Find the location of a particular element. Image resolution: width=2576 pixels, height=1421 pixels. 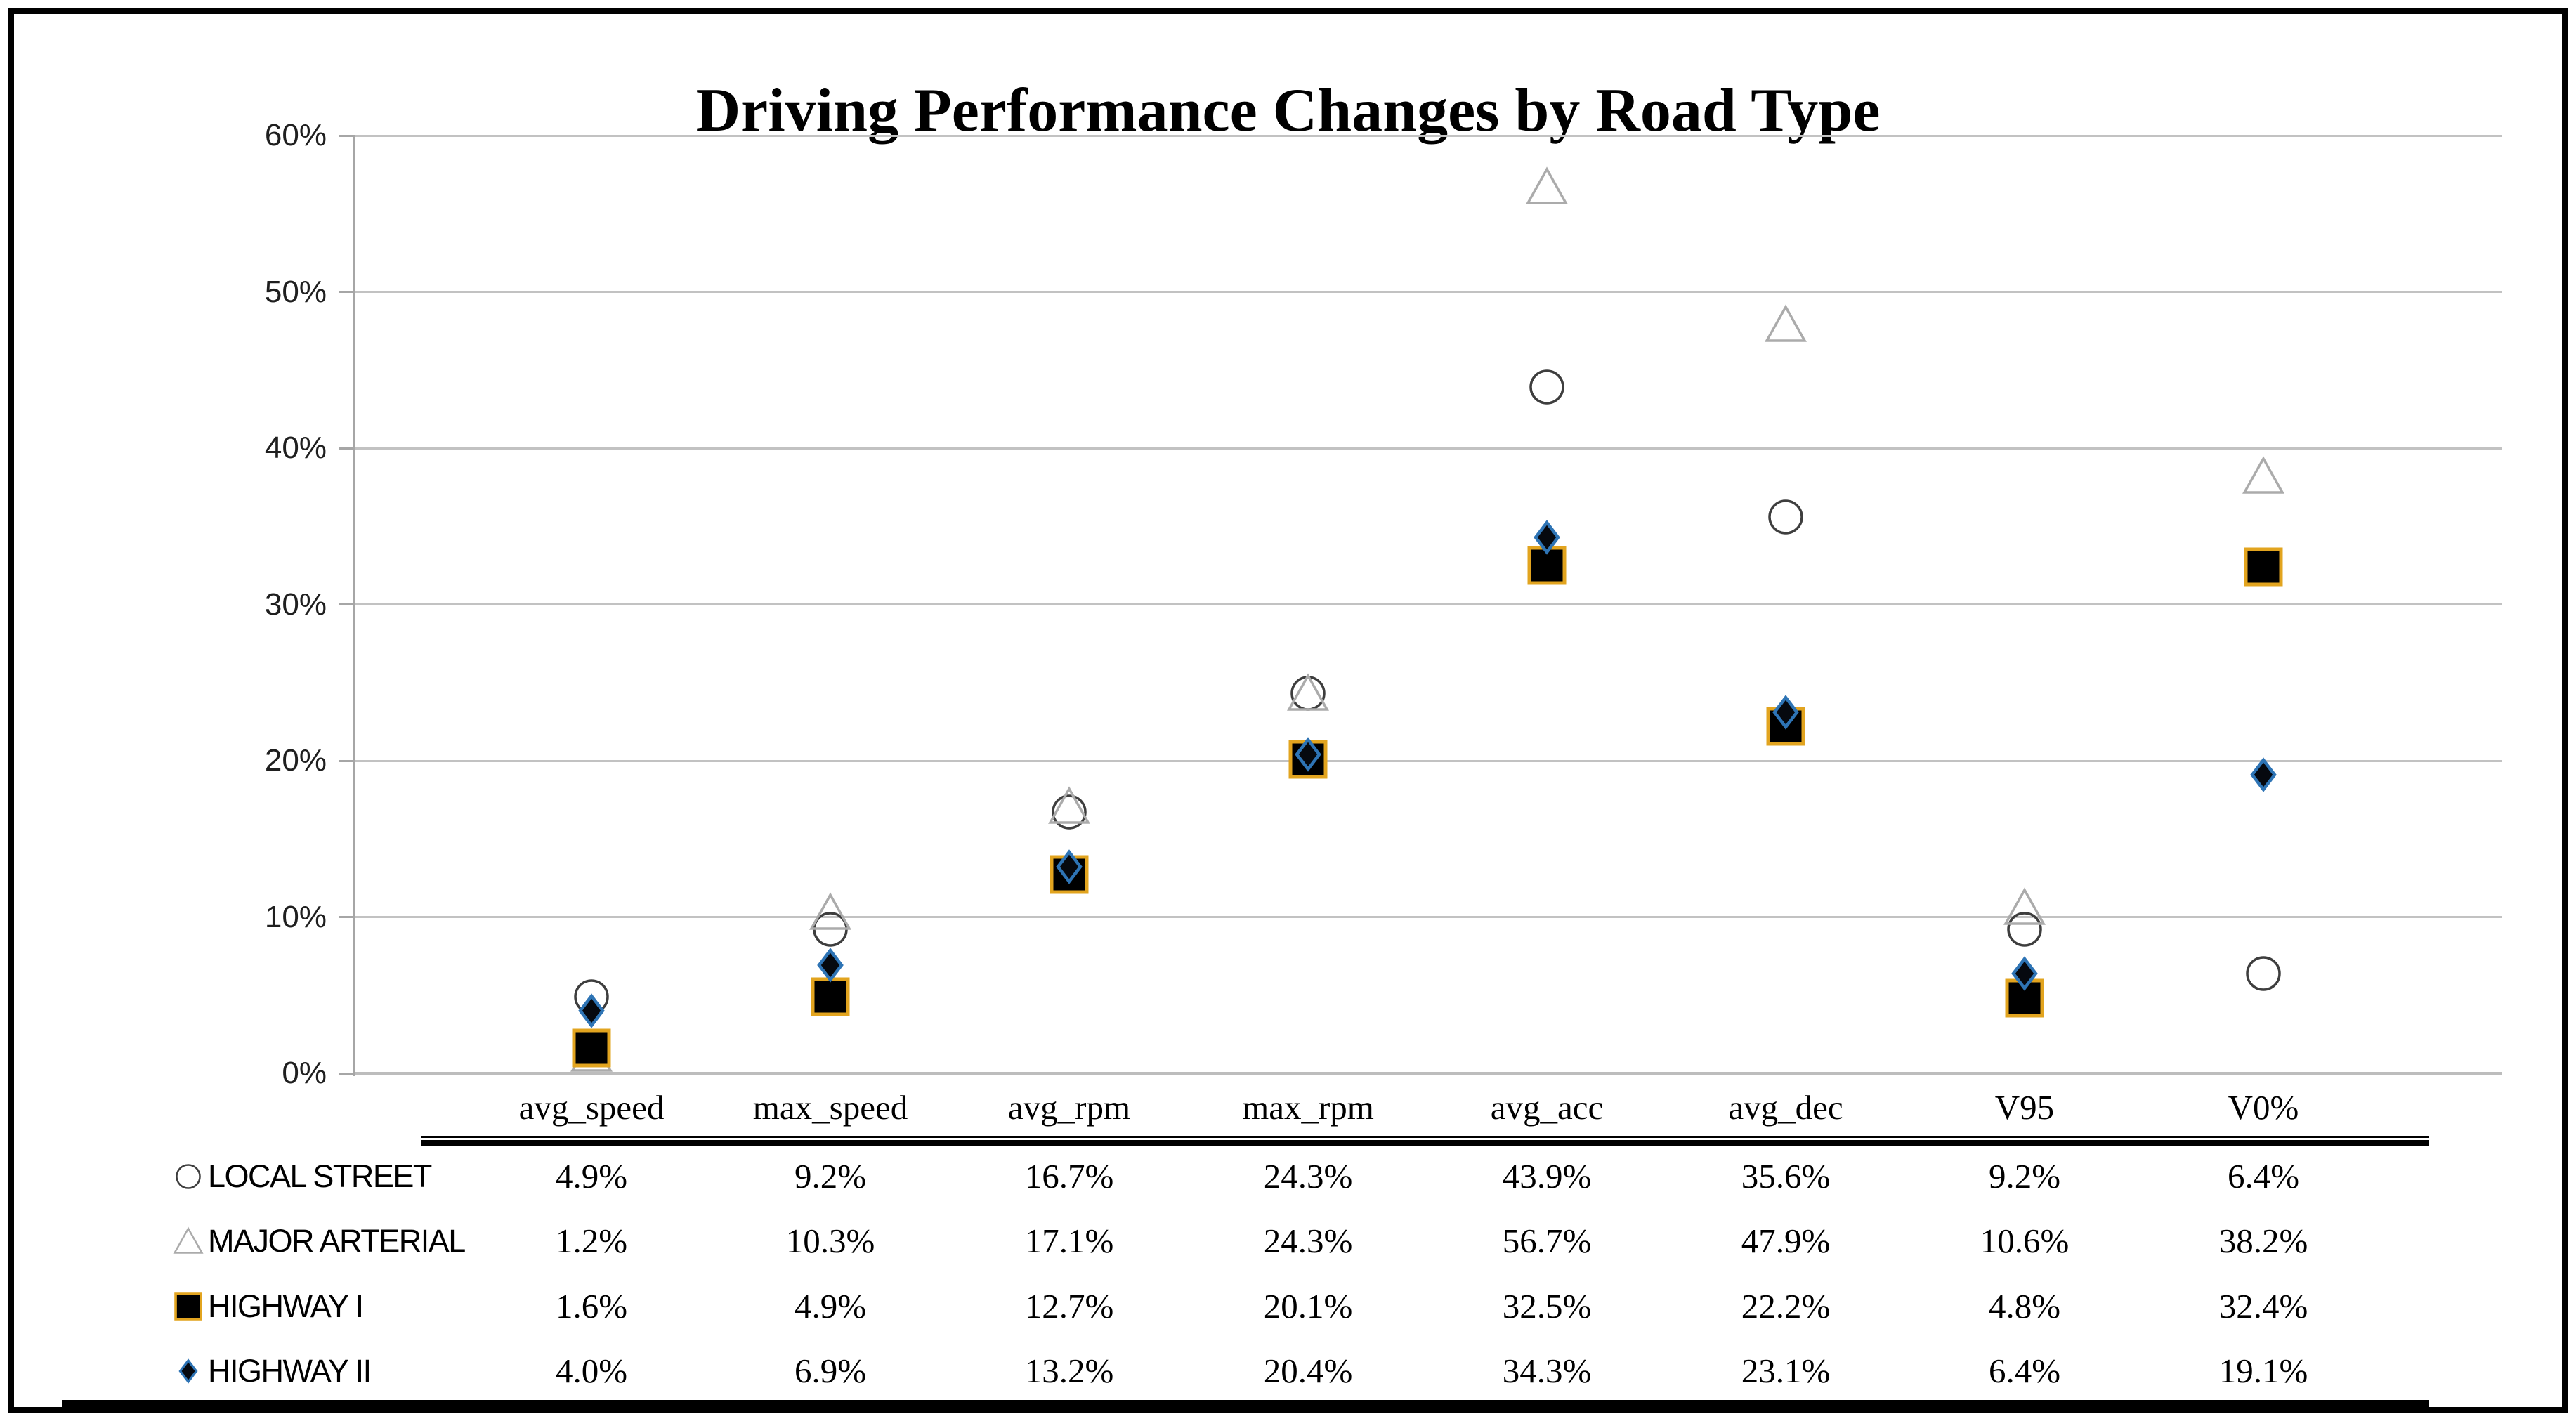

marker-highway-i-V0% is located at coordinates (2263, 567).